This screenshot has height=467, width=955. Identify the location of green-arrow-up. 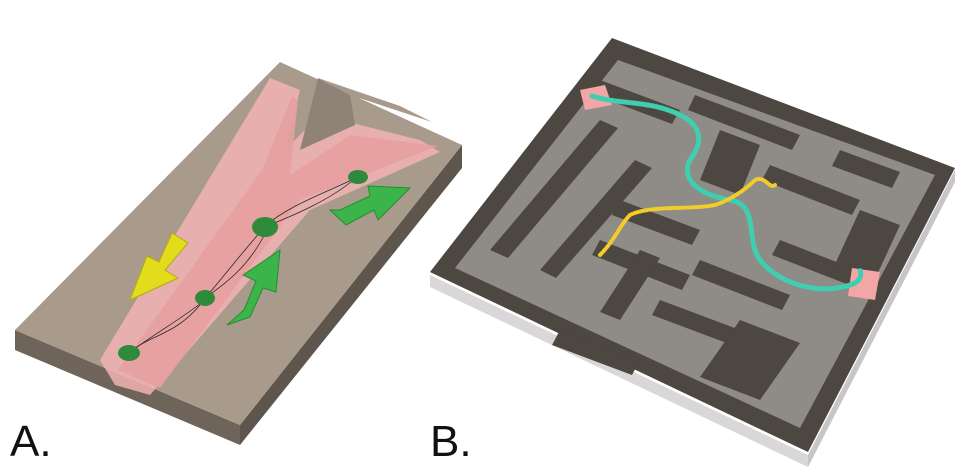
(253, 287).